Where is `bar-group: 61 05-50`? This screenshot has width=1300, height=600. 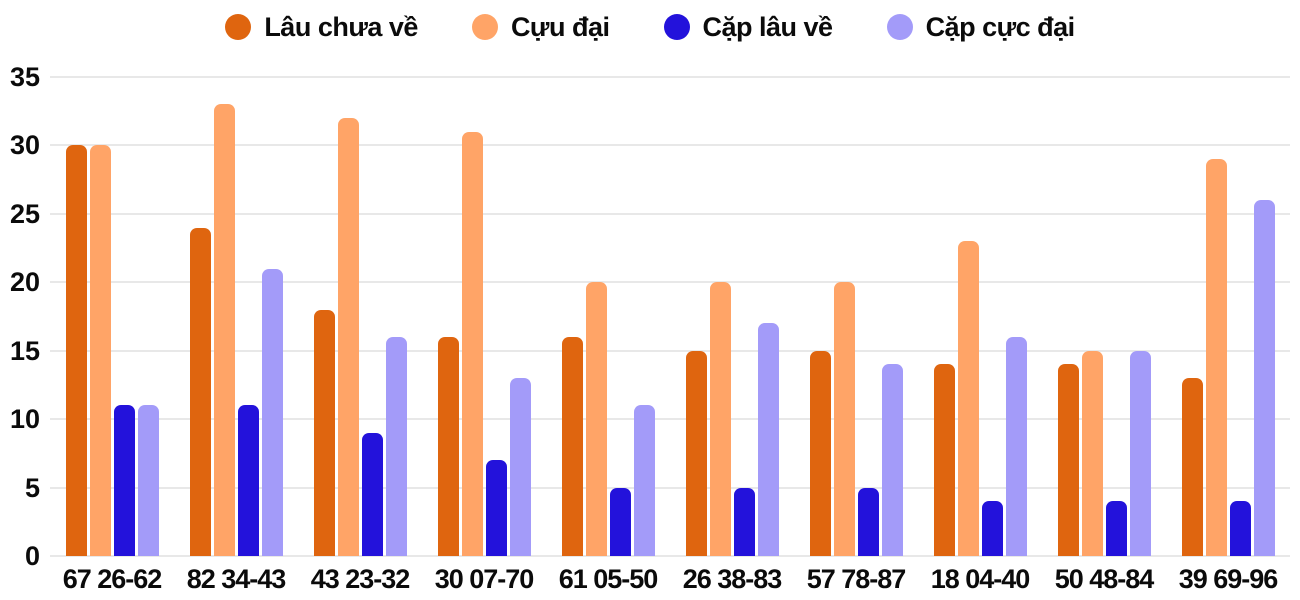
bar-group: 61 05-50 is located at coordinates (608, 335).